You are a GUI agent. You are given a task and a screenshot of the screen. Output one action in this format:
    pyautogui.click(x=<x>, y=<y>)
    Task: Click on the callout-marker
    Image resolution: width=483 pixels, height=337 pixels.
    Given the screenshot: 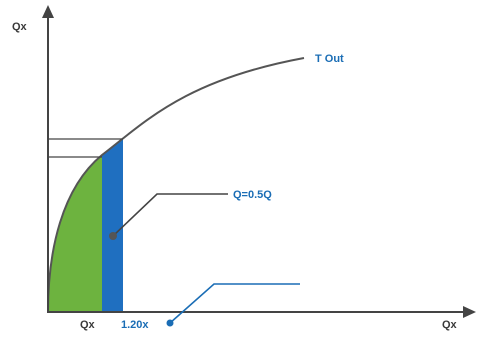 What is the action you would take?
    pyautogui.click(x=113, y=236)
    